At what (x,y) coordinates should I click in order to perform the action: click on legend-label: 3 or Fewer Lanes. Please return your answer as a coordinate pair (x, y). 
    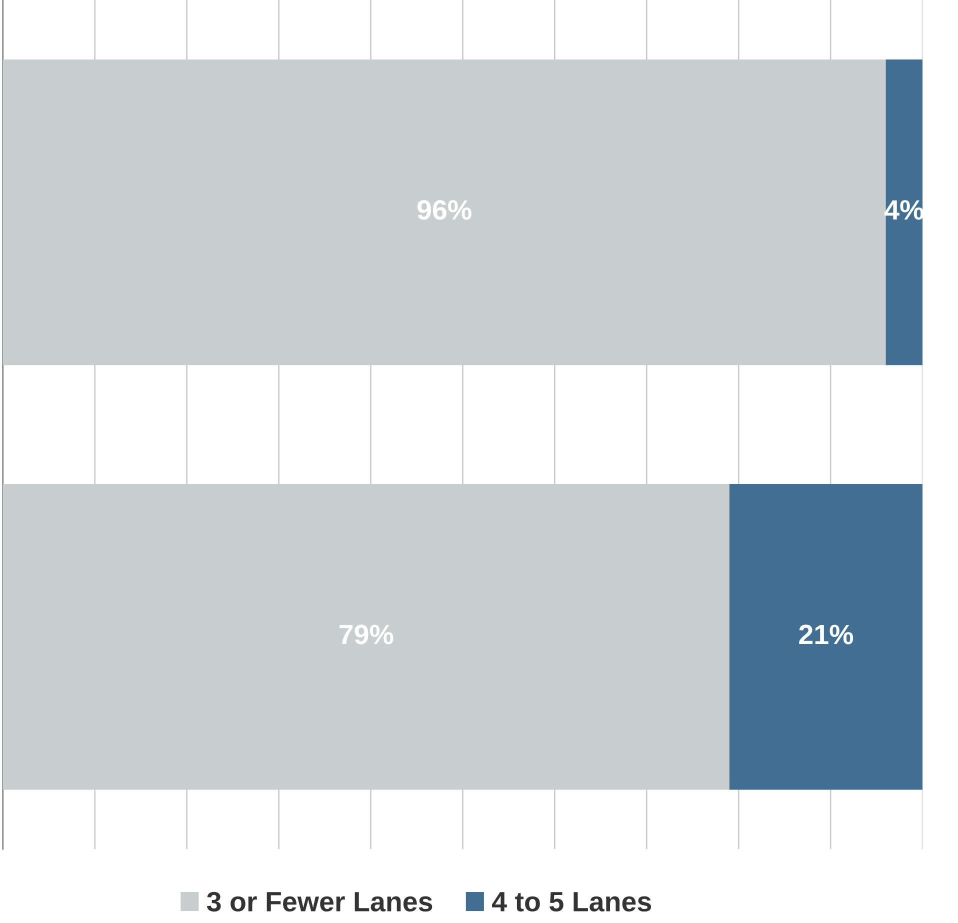
    Looking at the image, I should click on (319, 902).